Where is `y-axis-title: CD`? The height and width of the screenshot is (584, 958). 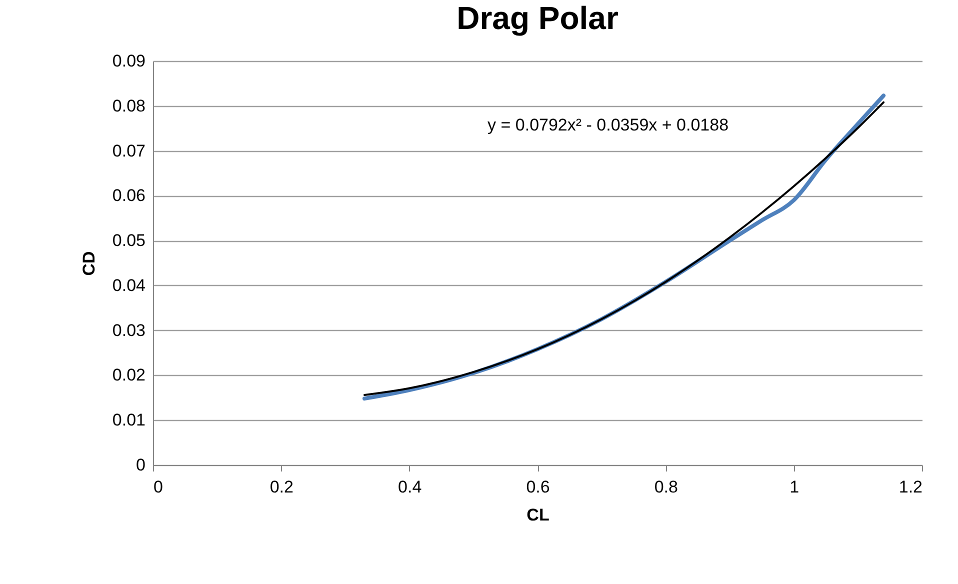
y-axis-title: CD is located at coordinates (88, 263).